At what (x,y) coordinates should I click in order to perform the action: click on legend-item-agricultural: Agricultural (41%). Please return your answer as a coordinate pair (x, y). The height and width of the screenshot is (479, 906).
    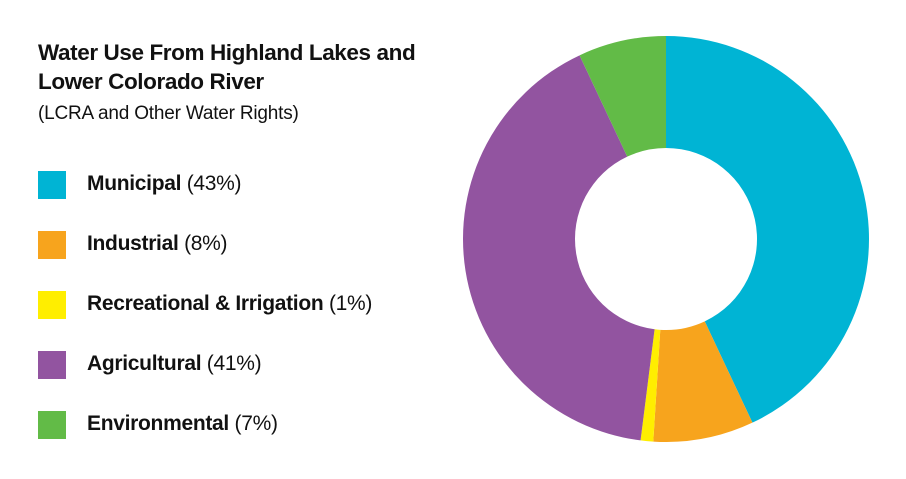
    Looking at the image, I should click on (205, 374).